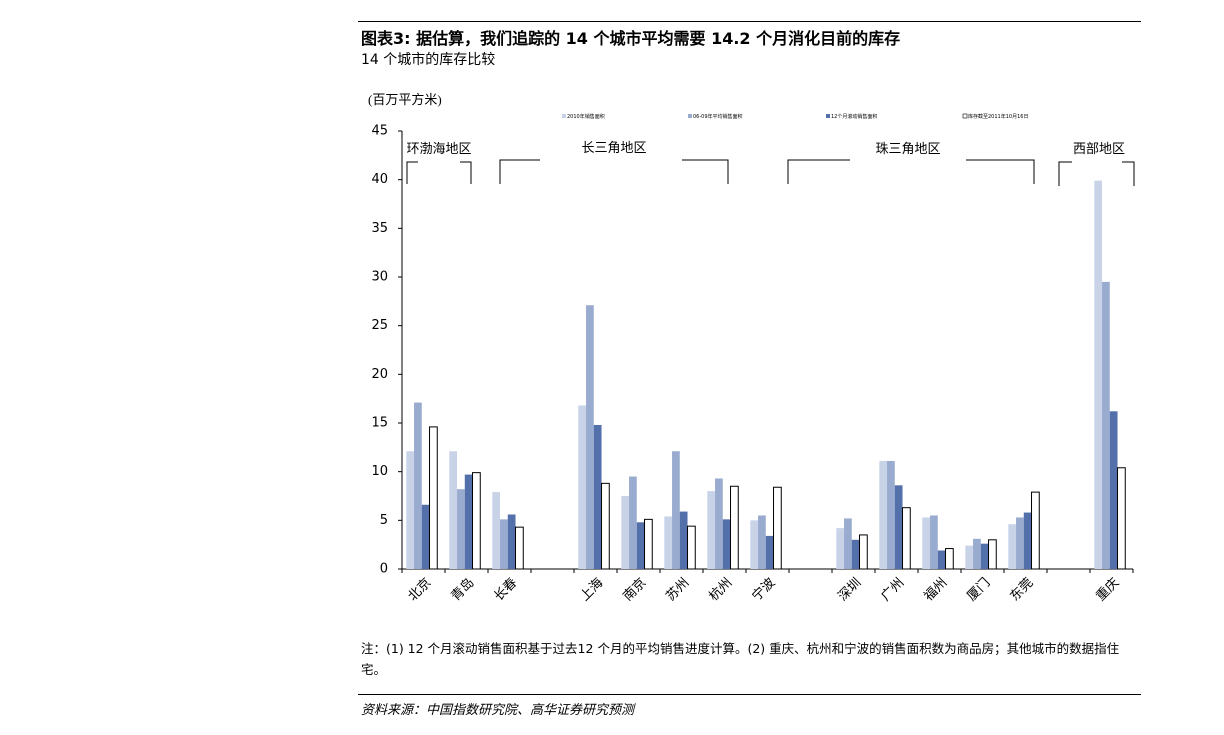  What do you see at coordinates (379, 423) in the screenshot?
I see `y-tick-label: 15` at bounding box center [379, 423].